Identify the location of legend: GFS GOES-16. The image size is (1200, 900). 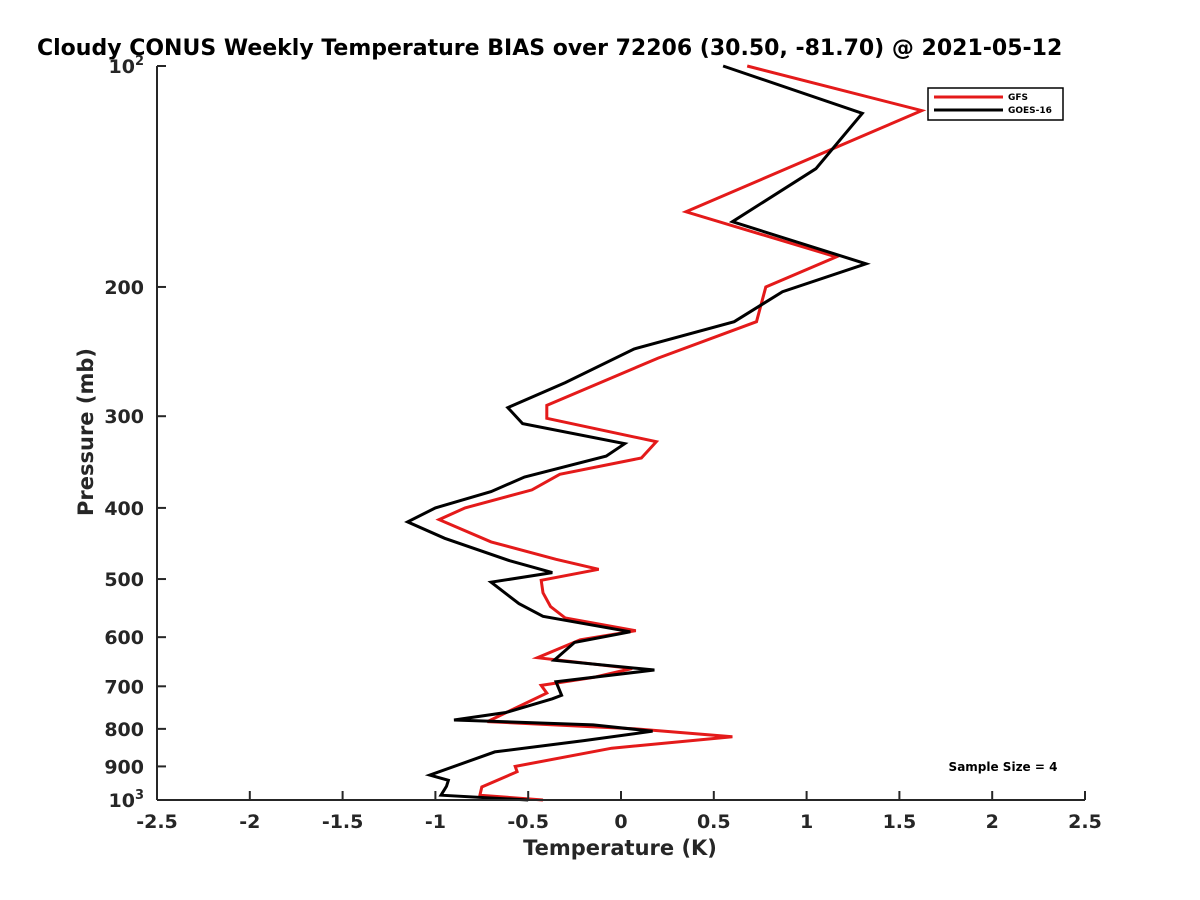
(995, 104).